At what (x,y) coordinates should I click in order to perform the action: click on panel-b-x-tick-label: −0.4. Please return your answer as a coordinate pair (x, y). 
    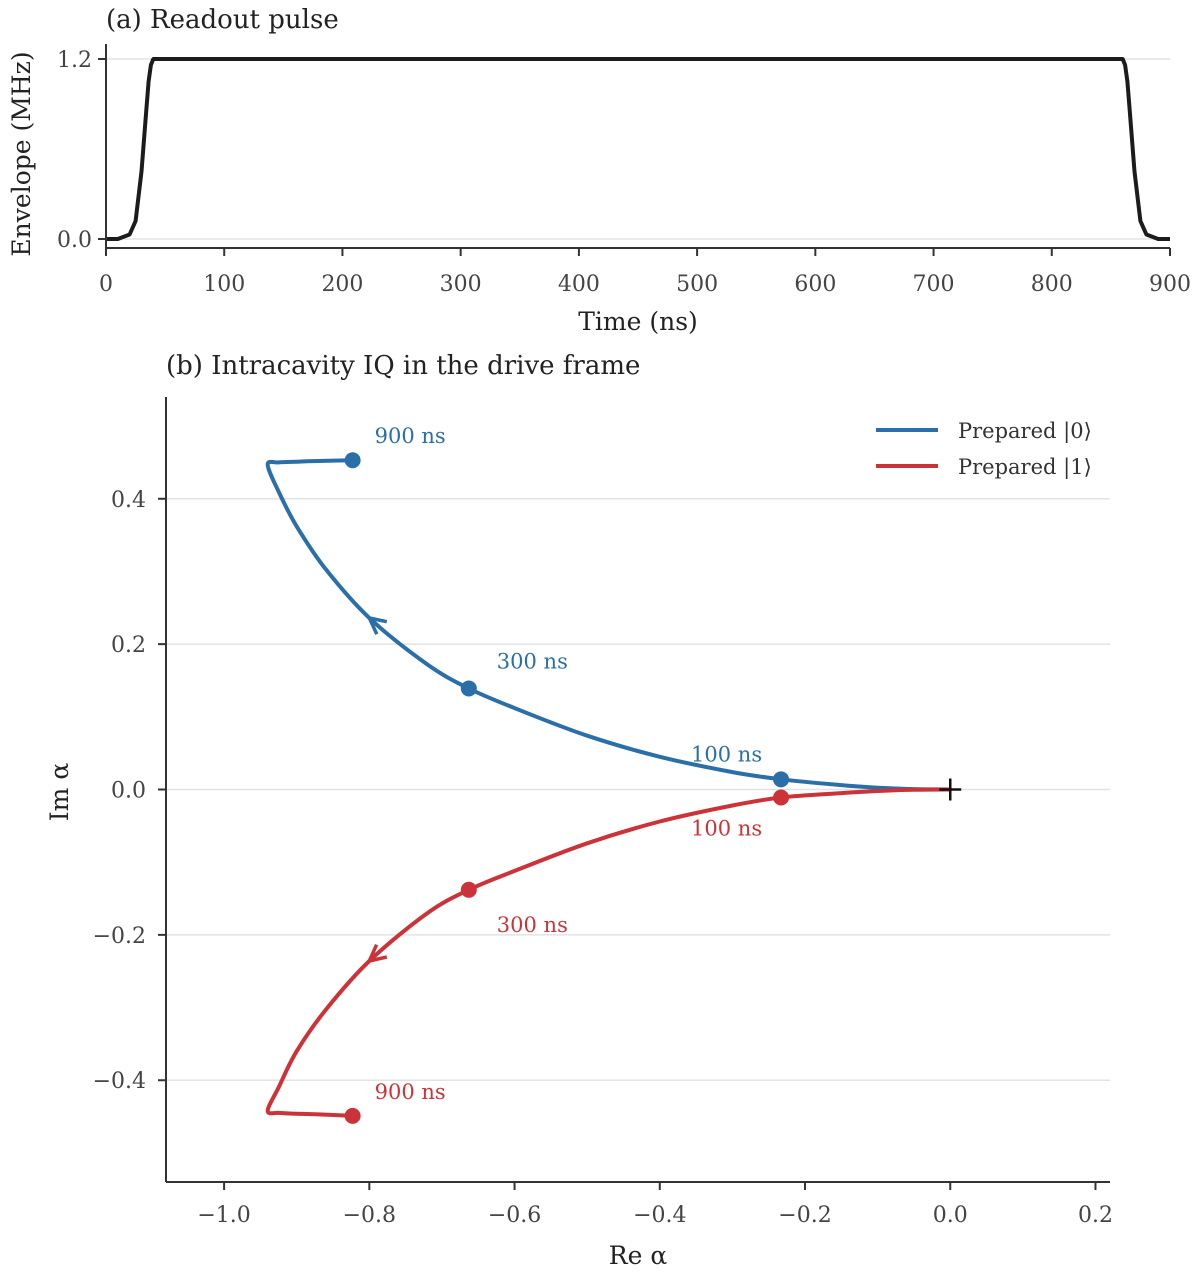
    Looking at the image, I should click on (659, 1215).